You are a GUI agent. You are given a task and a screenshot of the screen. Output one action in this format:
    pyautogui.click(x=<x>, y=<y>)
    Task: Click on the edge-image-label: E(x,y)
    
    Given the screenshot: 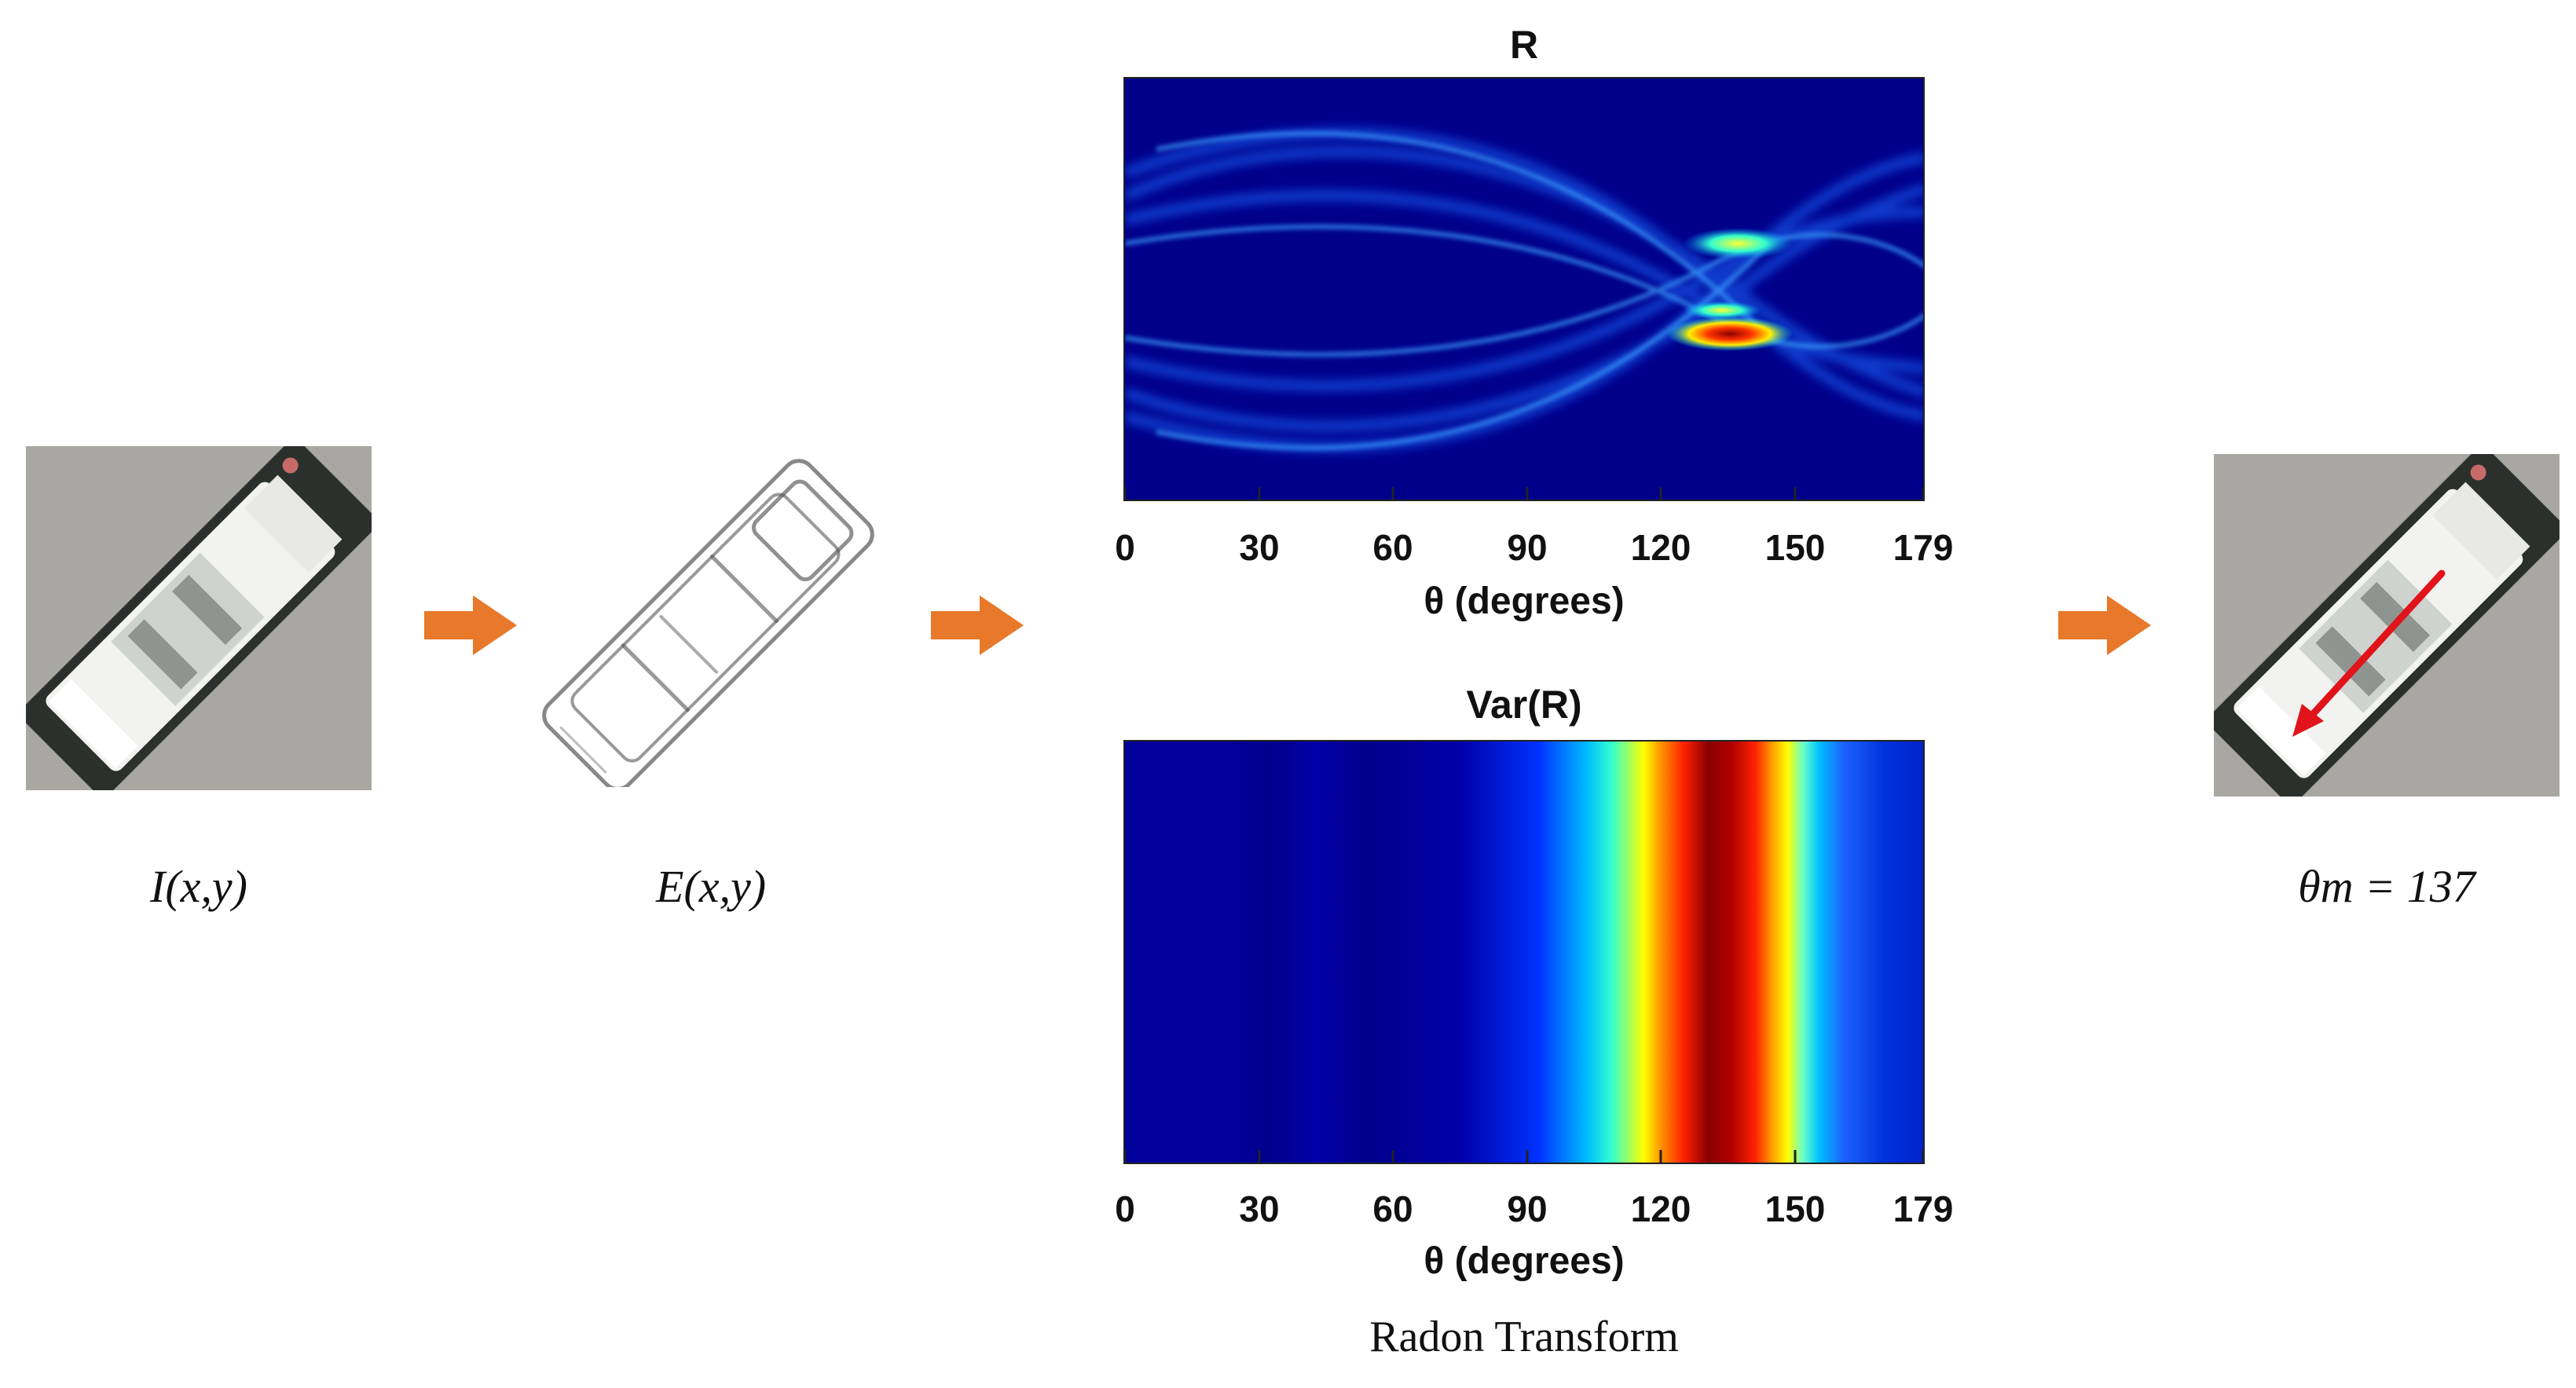 What is the action you would take?
    pyautogui.click(x=711, y=886)
    